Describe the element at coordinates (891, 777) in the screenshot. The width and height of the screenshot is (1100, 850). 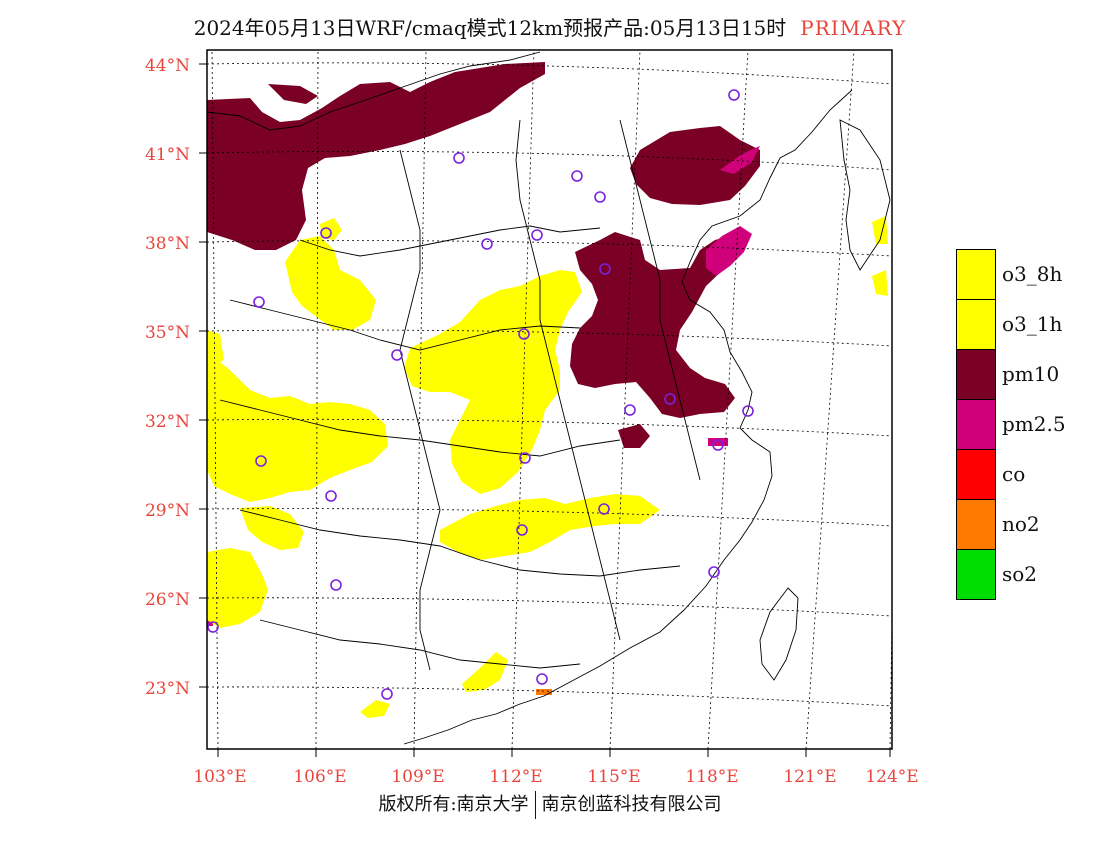
I see `lon-label: 124°E` at that location.